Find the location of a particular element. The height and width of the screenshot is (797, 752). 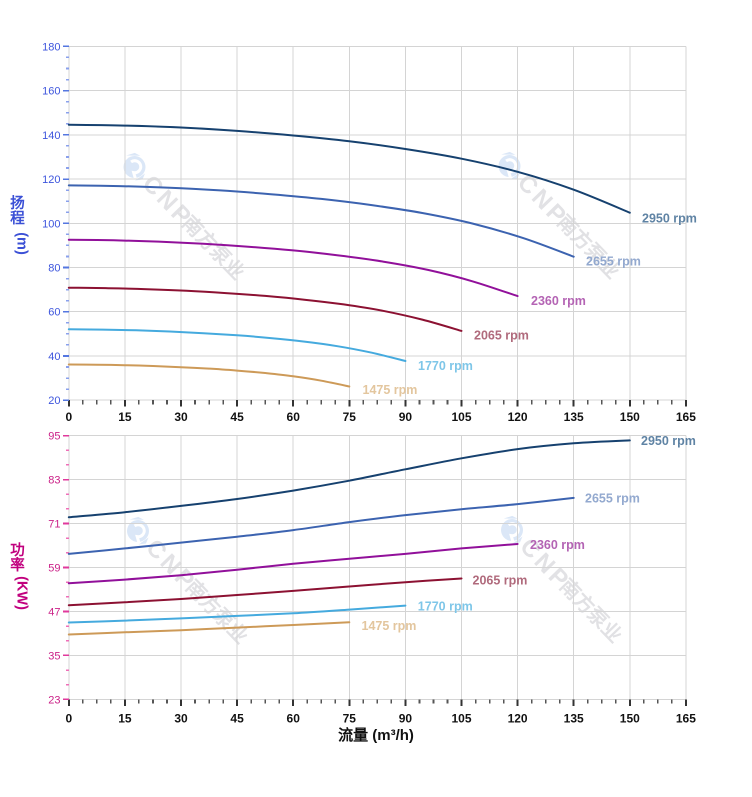

svg-text: 率 is located at coordinates (17, 565).